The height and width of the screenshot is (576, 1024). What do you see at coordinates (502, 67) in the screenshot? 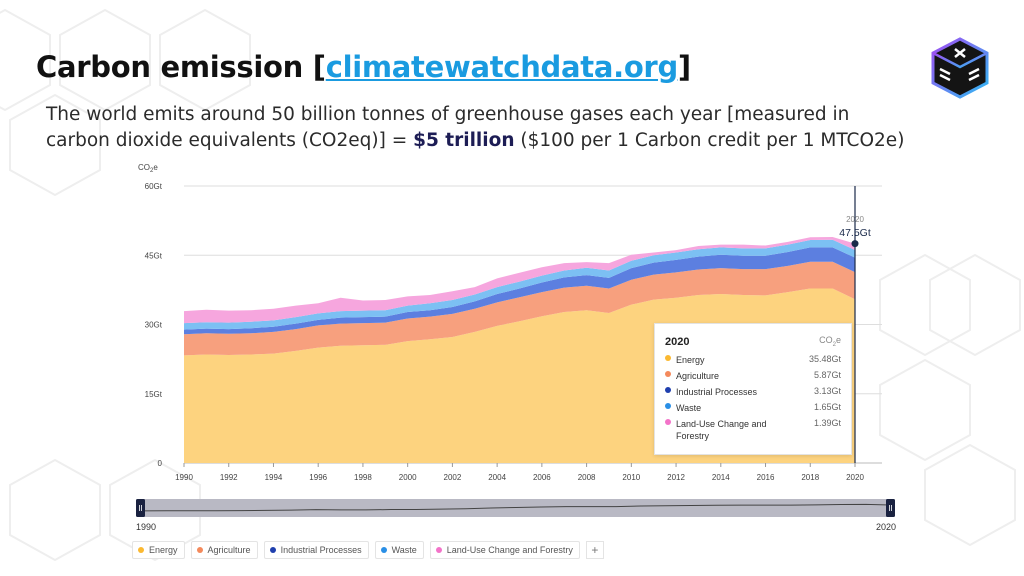
I see `source-link: climatewatchdata.org` at bounding box center [502, 67].